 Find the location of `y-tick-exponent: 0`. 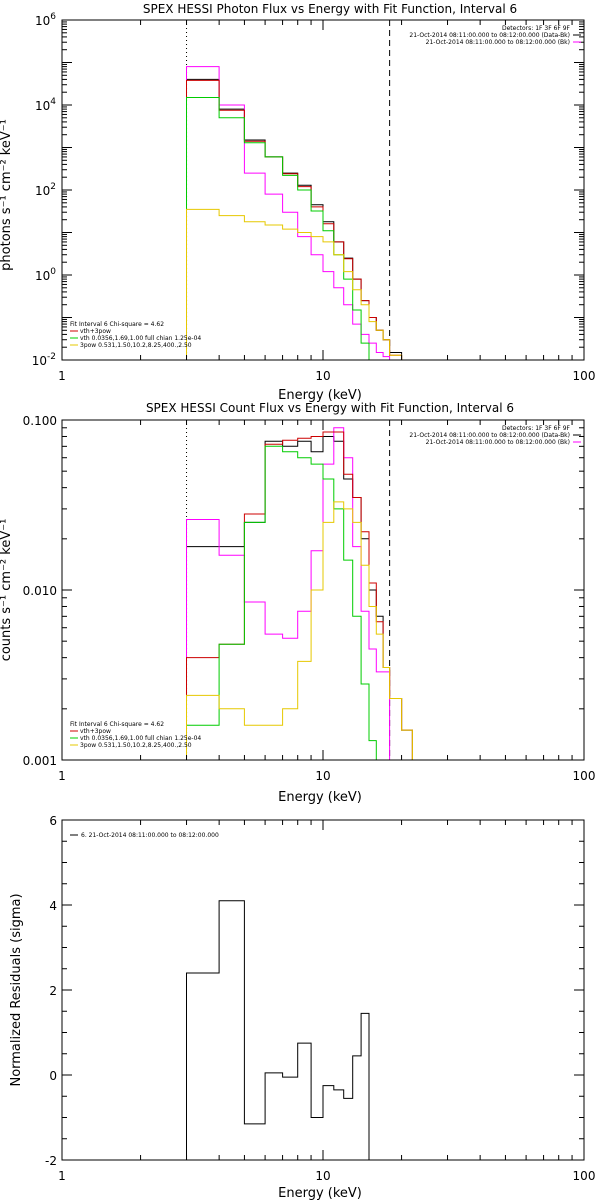

y-tick-exponent: 0 is located at coordinates (53, 272).